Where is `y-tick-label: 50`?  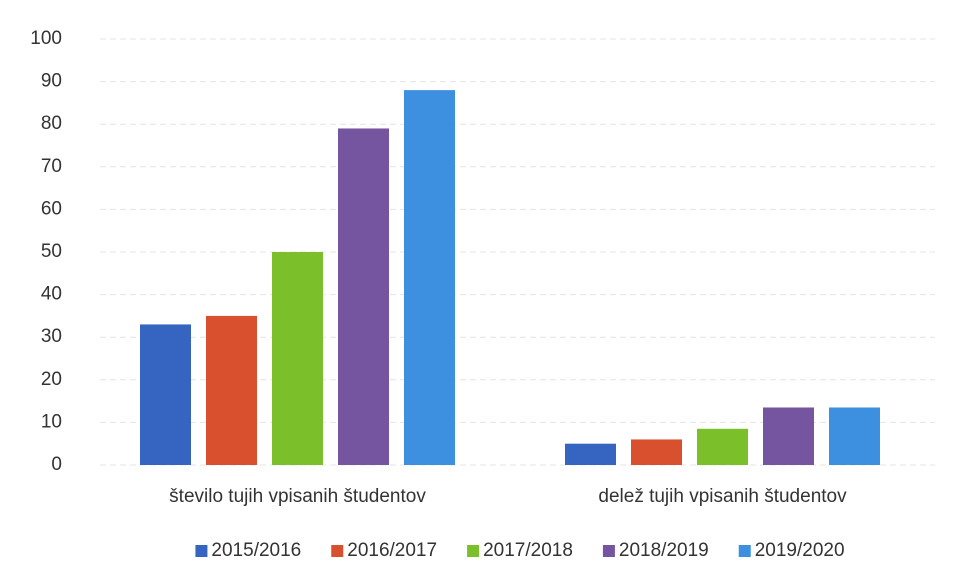 y-tick-label: 50 is located at coordinates (51, 251).